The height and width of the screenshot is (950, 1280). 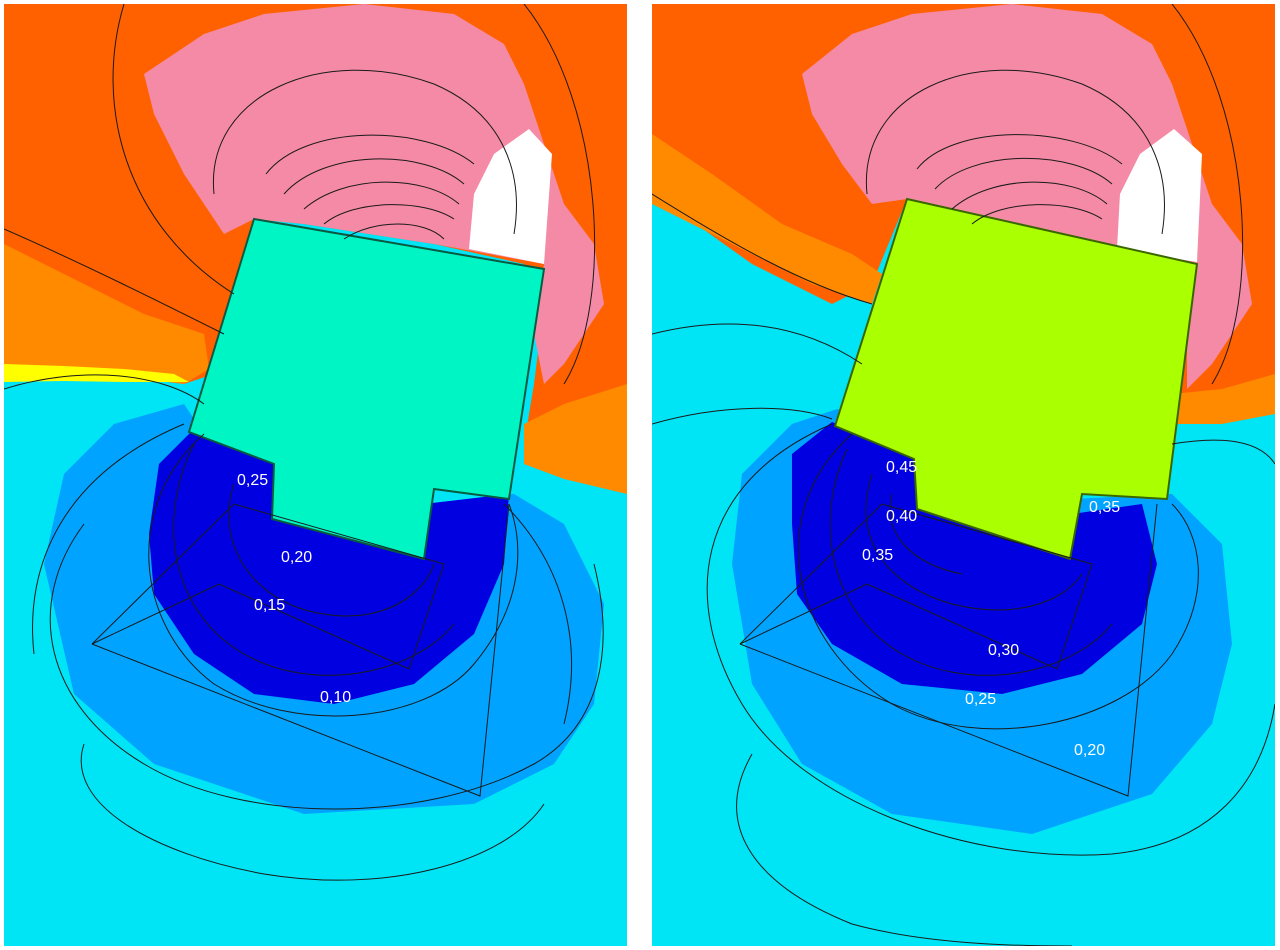 I want to click on contour-value-label: 0,45, so click(x=901, y=467).